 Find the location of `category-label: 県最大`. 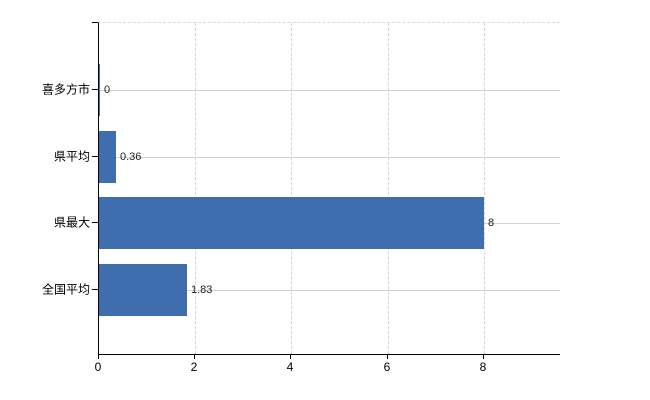

category-label: 県最大 is located at coordinates (71, 222).